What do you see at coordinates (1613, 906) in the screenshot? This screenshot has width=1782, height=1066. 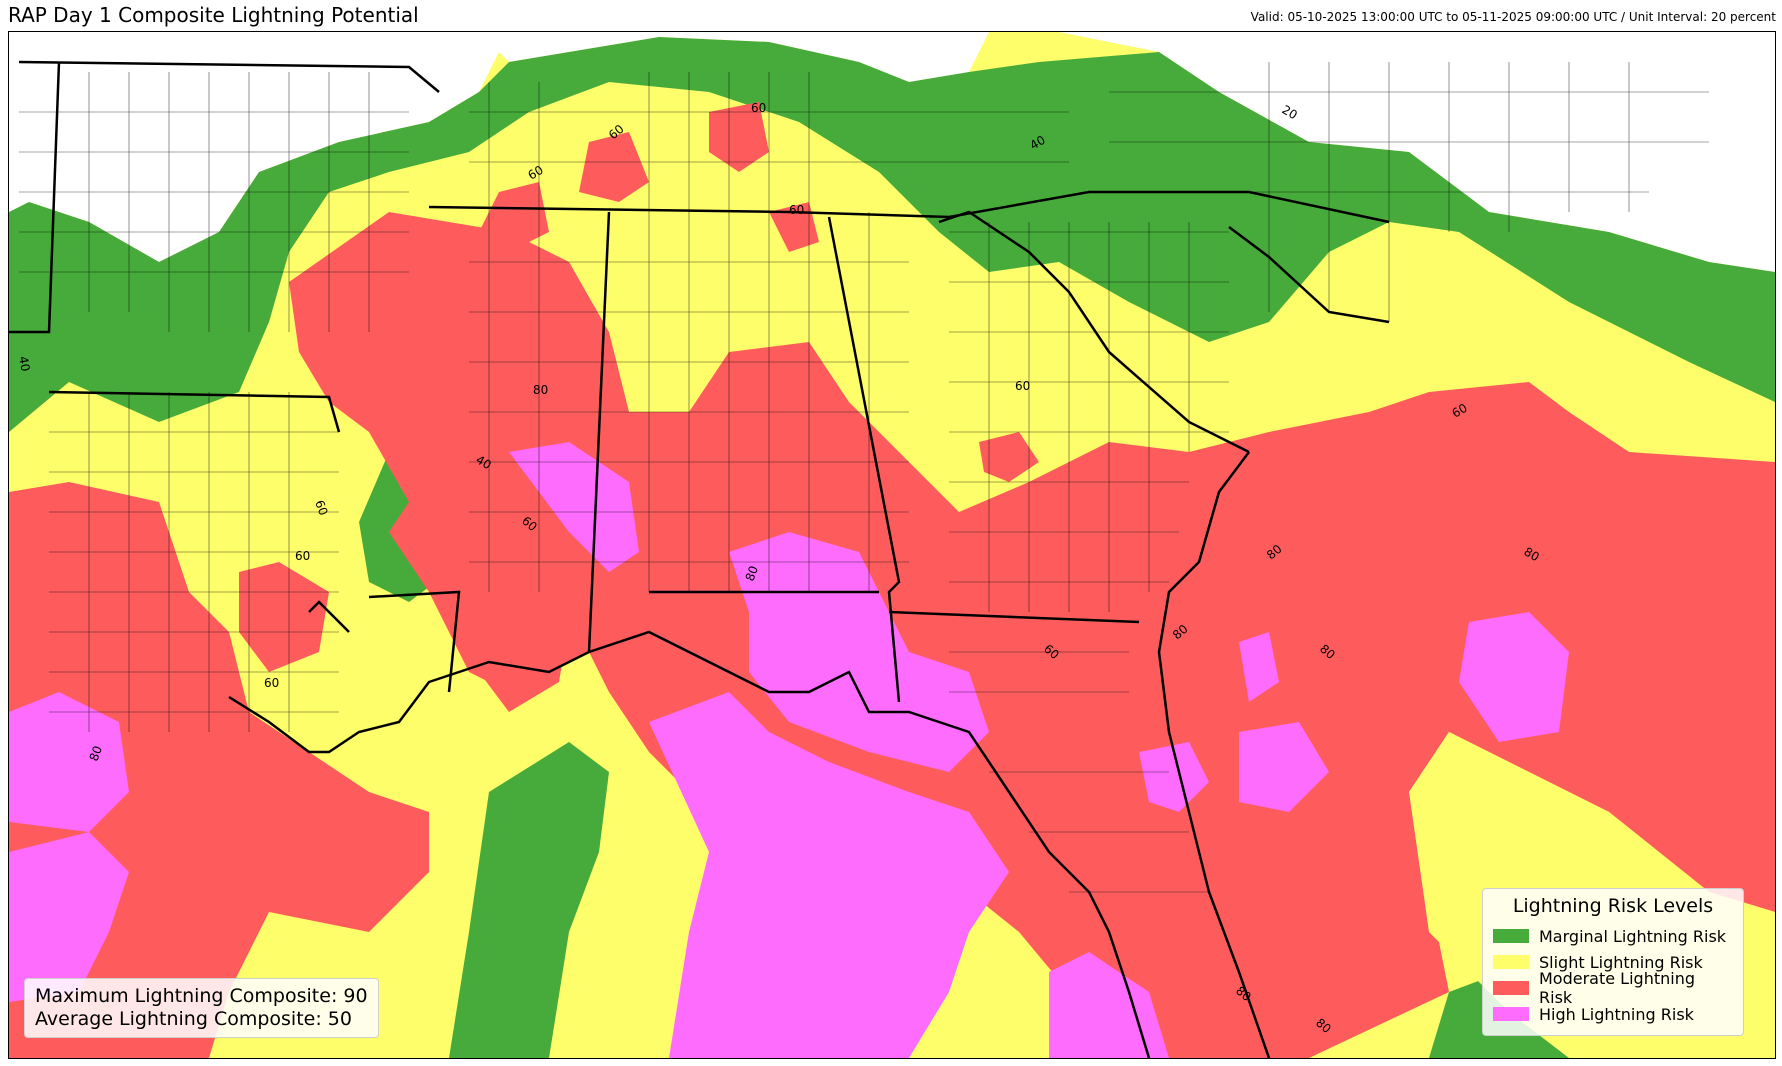 I see `legend-title: Lightning Risk Levels` at bounding box center [1613, 906].